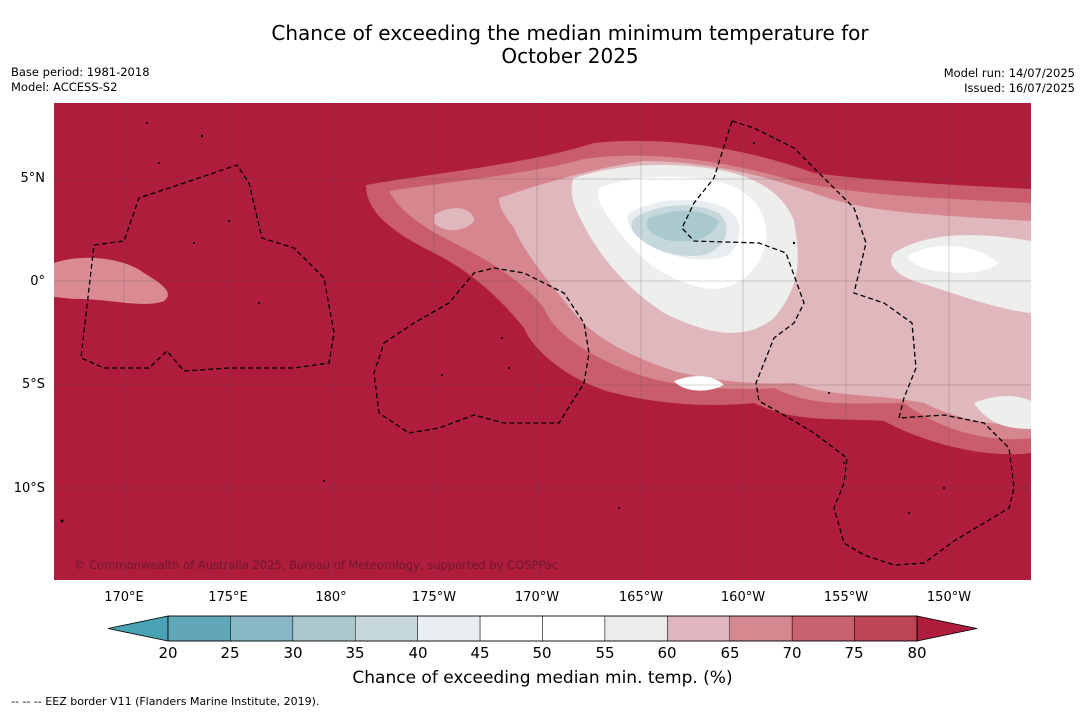 This screenshot has height=713, width=1085. Describe the element at coordinates (1009, 73) in the screenshot. I see `model-run: Model run: 14/07/2025` at that location.